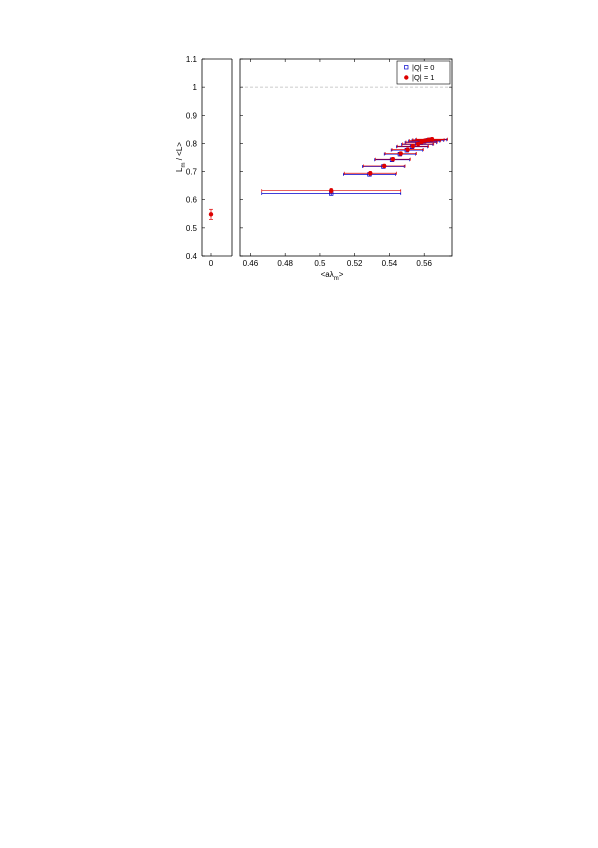 This screenshot has height=848, width=598. What do you see at coordinates (328, 178) in the screenshot?
I see `data-marks` at bounding box center [328, 178].